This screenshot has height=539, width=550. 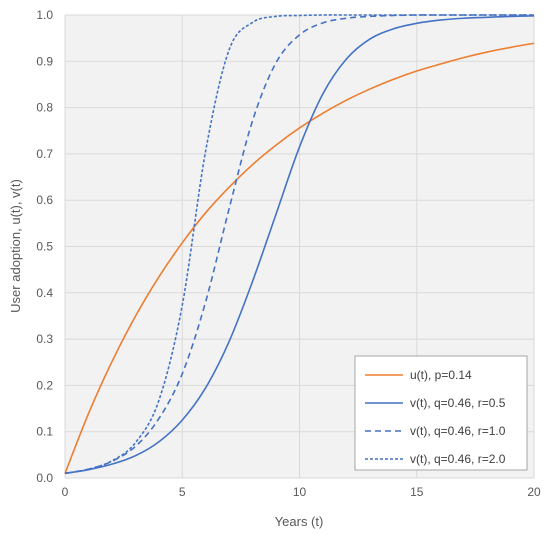 I want to click on y-tick-label: 0.9, so click(x=44, y=61).